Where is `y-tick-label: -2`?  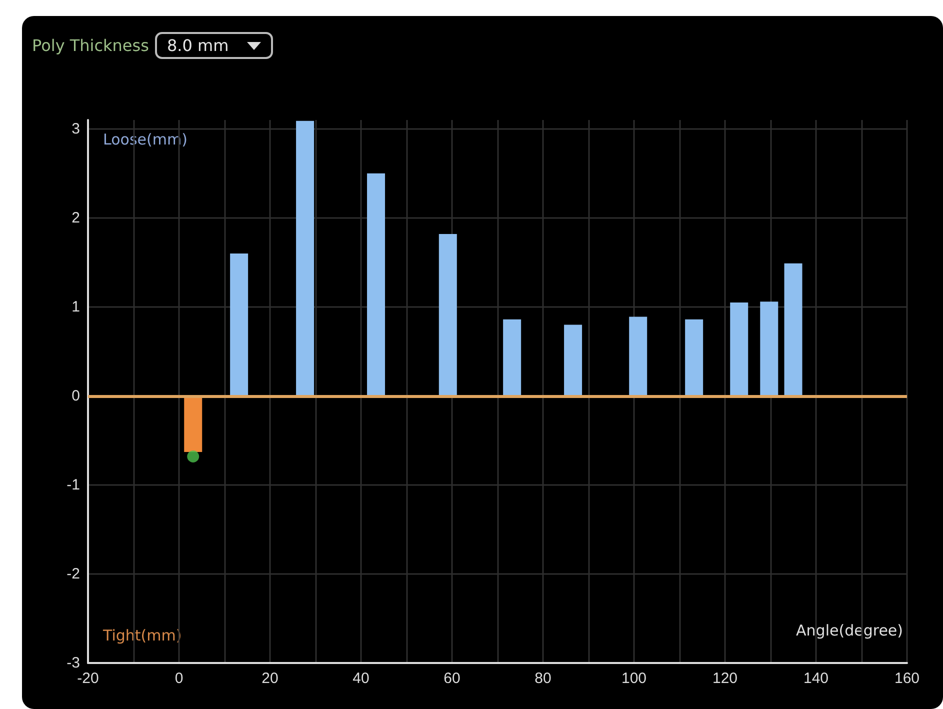 y-tick-label: -2 is located at coordinates (73, 573).